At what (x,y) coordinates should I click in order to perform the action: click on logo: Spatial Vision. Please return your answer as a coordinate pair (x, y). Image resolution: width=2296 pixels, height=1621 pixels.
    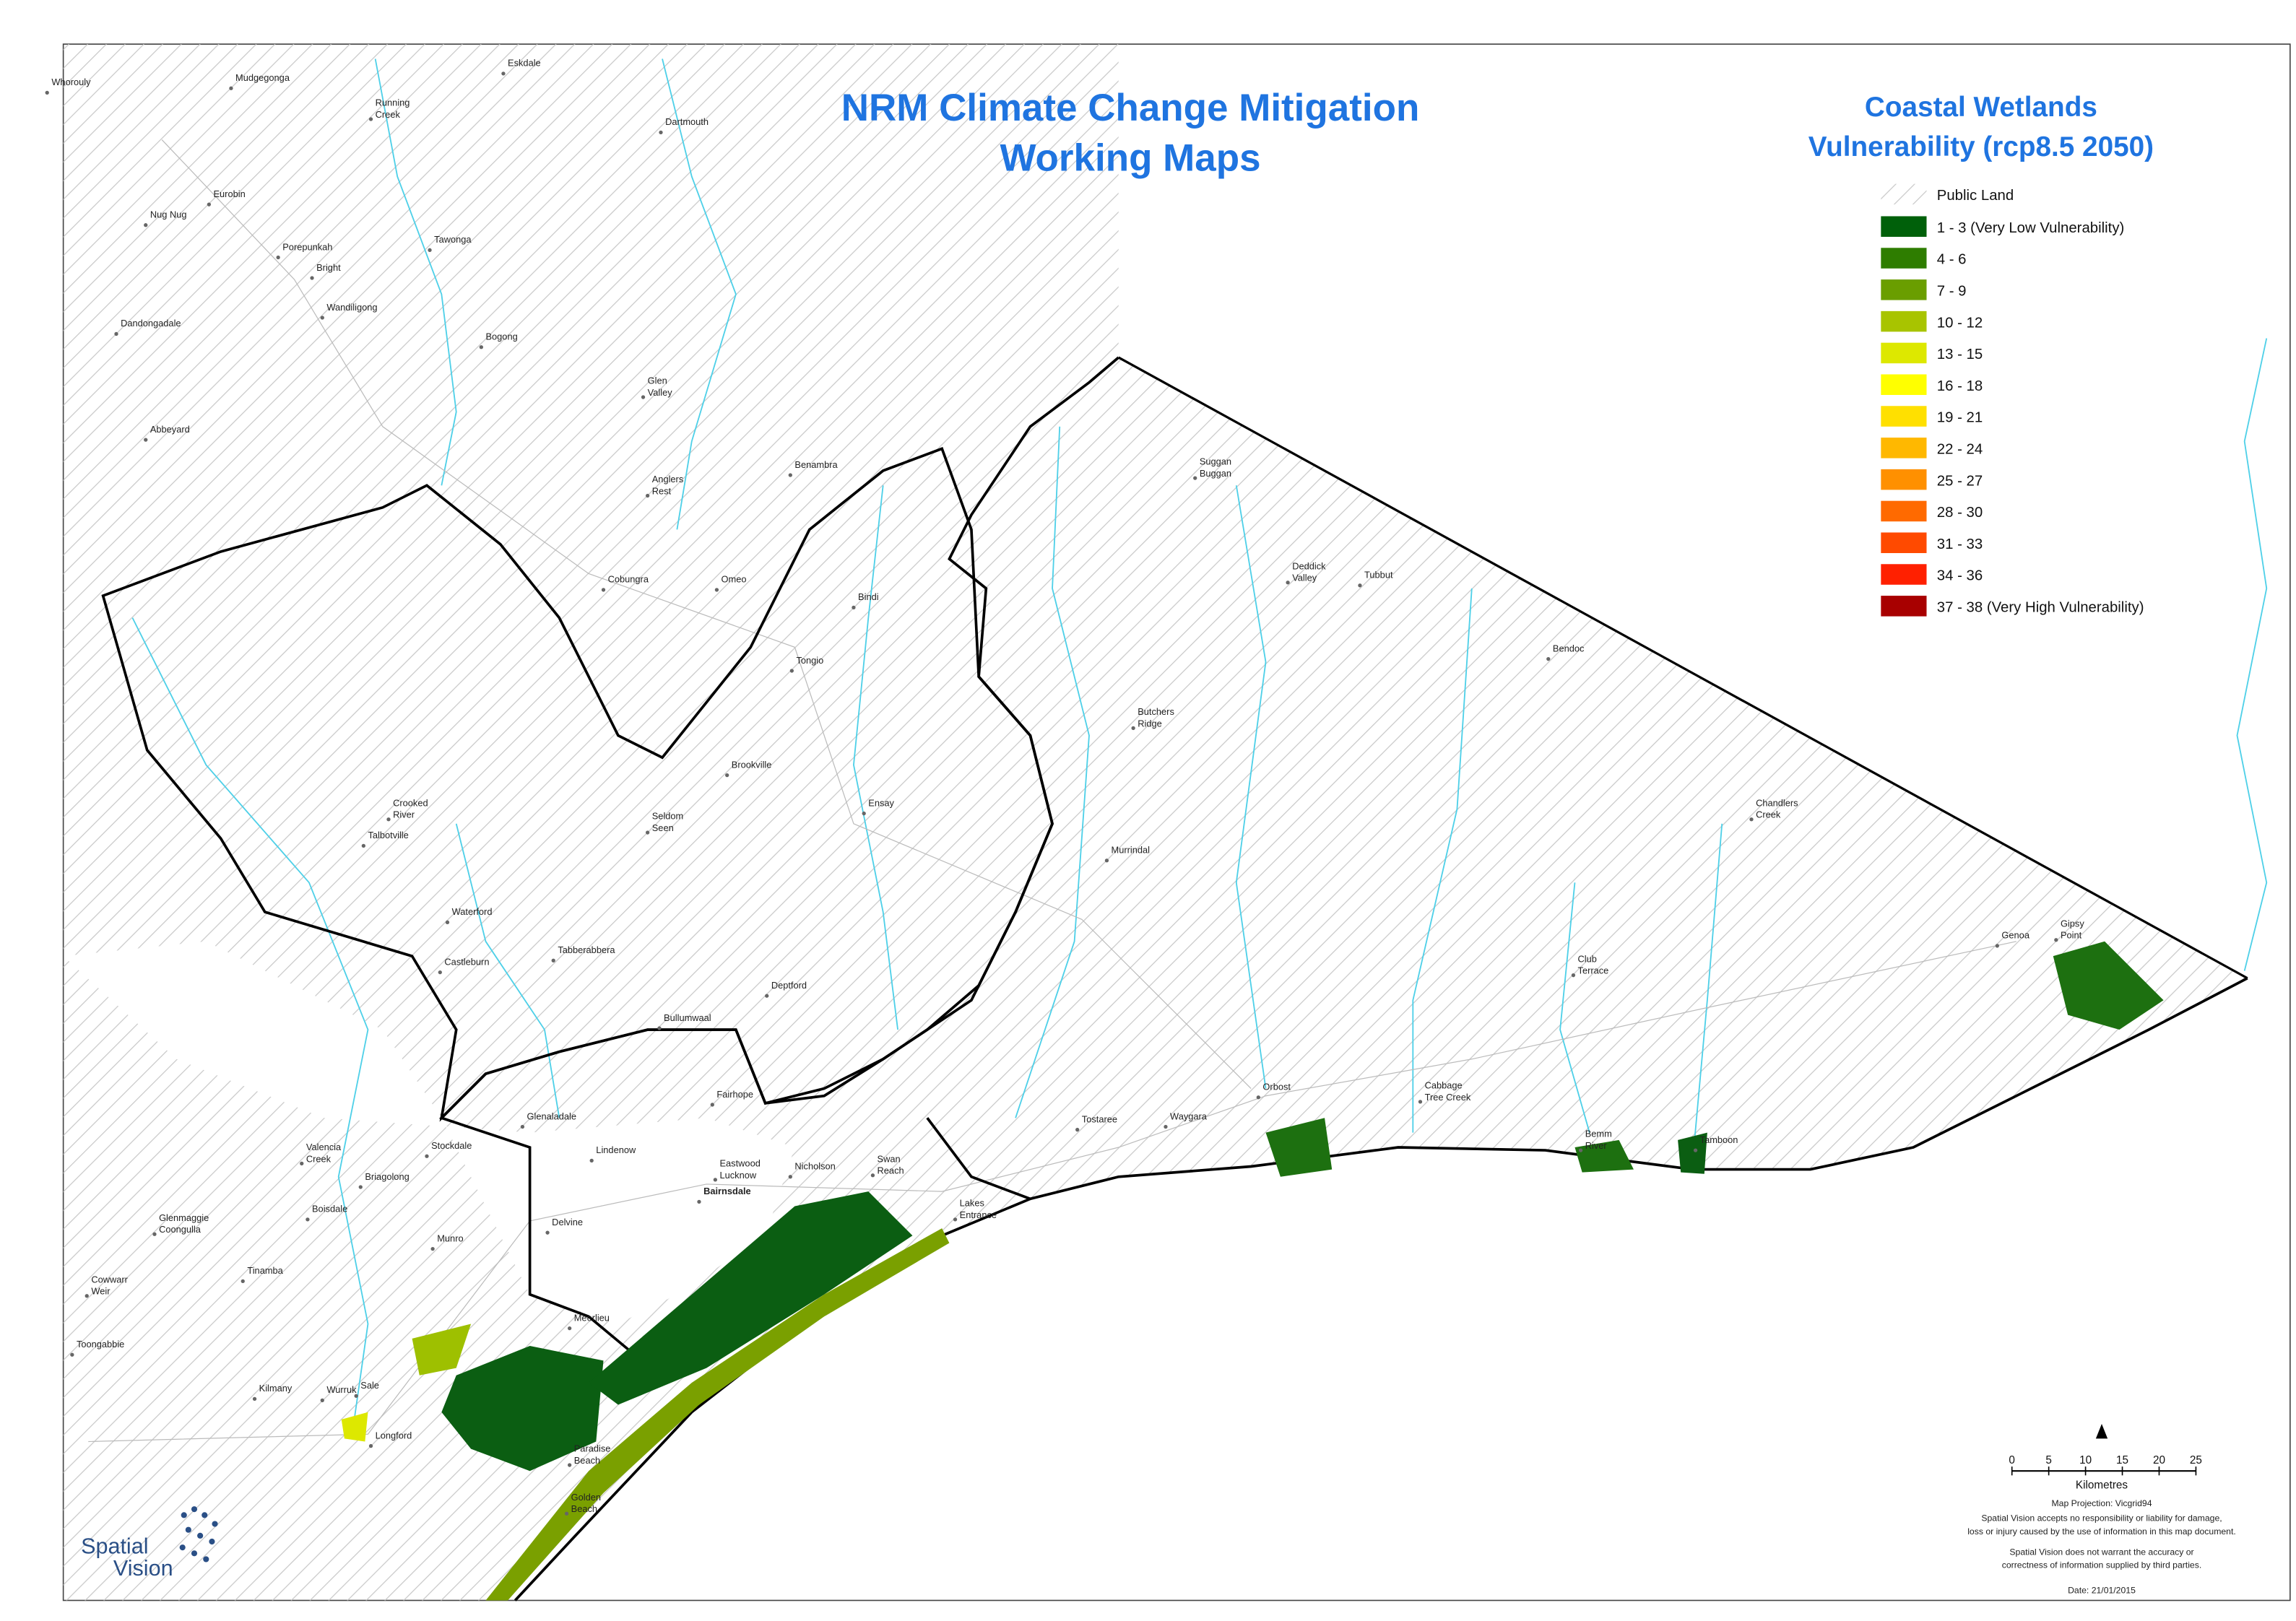
    Looking at the image, I should click on (149, 1543).